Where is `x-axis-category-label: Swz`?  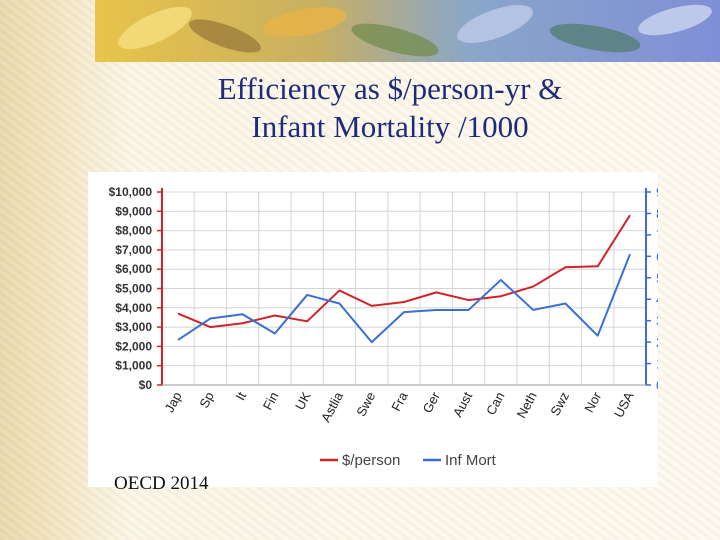 x-axis-category-label: Swz is located at coordinates (559, 403).